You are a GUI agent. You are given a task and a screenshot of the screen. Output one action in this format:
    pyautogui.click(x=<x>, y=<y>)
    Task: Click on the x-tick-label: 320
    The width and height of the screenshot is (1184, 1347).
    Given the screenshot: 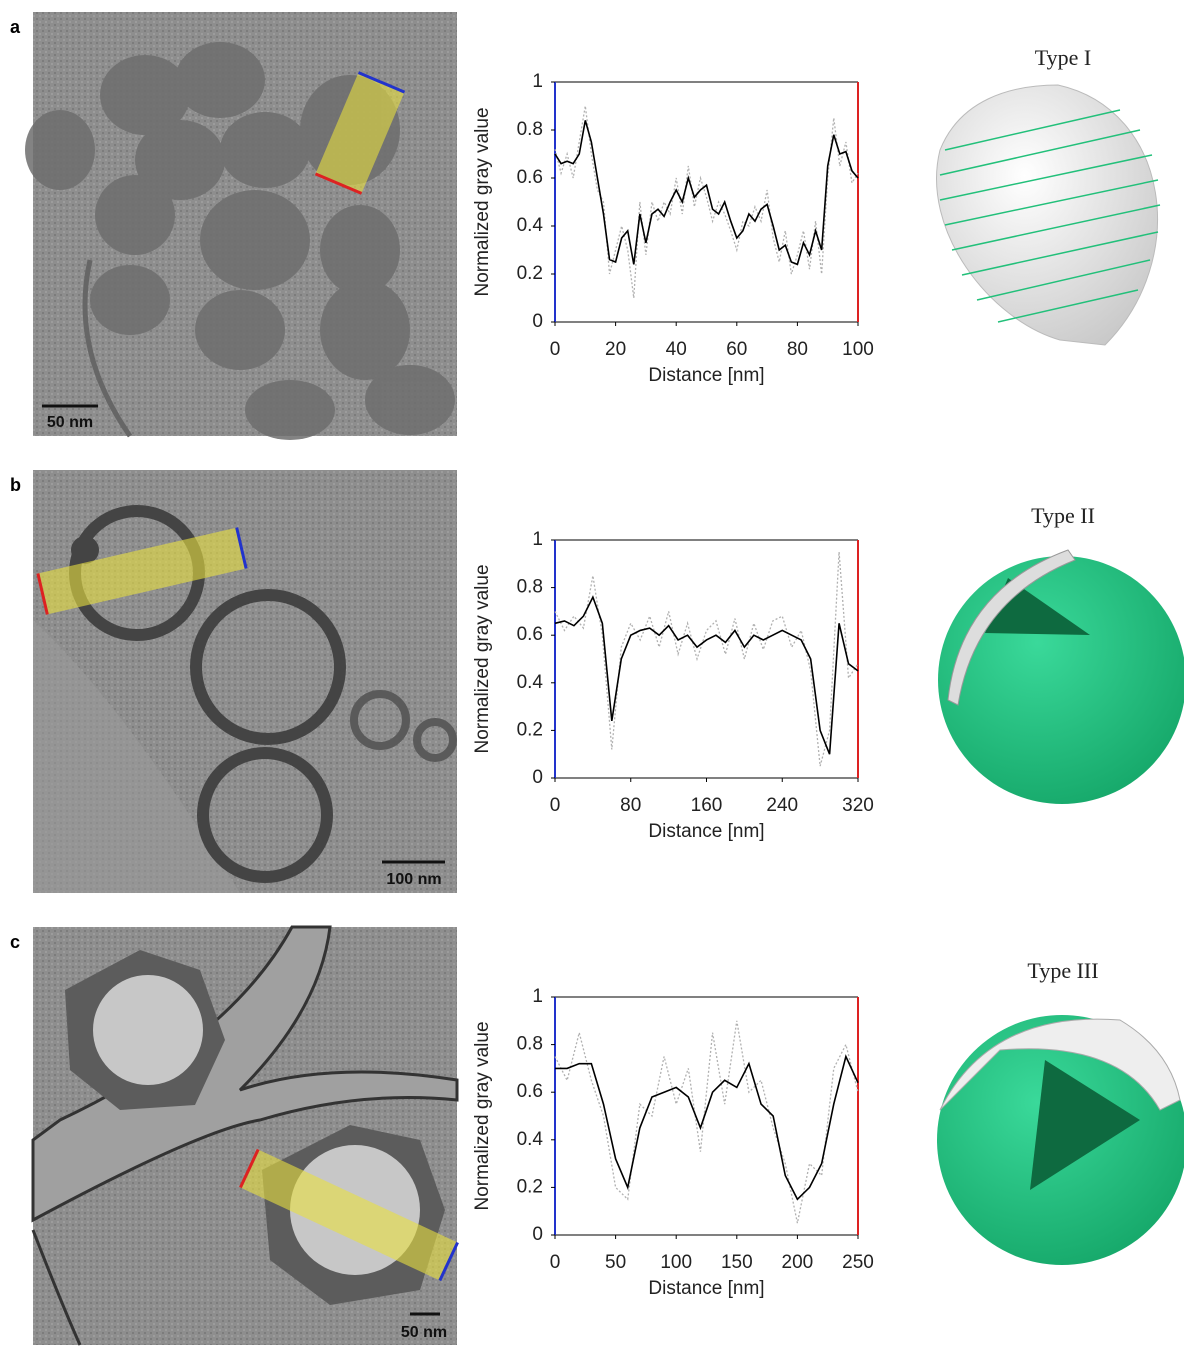 What is the action you would take?
    pyautogui.click(x=858, y=805)
    